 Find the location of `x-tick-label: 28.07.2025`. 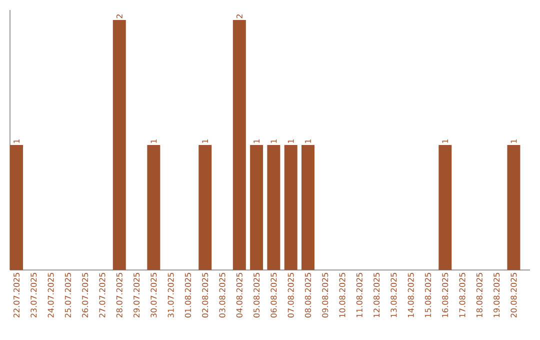

x-tick-label: 28.07.2025 is located at coordinates (119, 295).